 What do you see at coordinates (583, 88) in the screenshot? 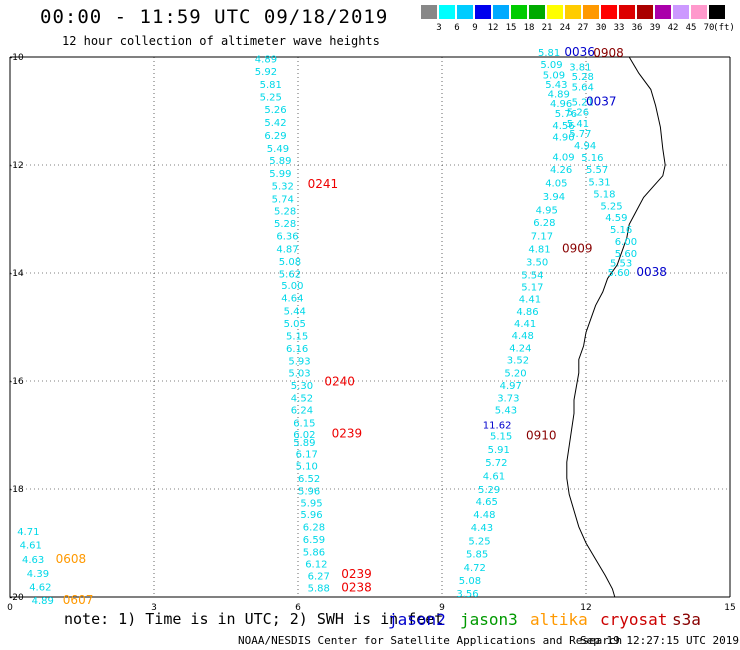
I see `wave-height-value: 5.64` at bounding box center [583, 88].